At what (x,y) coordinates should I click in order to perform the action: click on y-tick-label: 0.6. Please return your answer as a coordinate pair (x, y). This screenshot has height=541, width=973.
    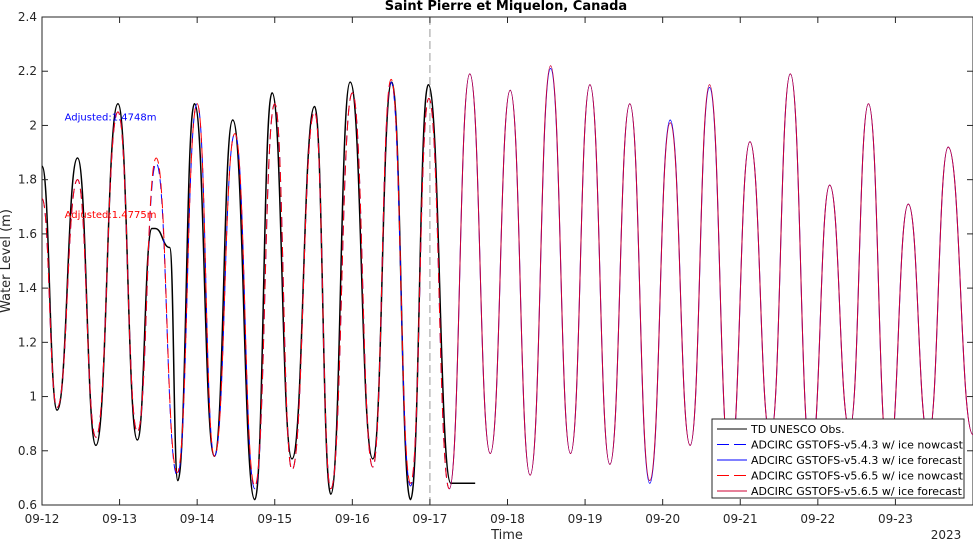
    Looking at the image, I should click on (27, 505).